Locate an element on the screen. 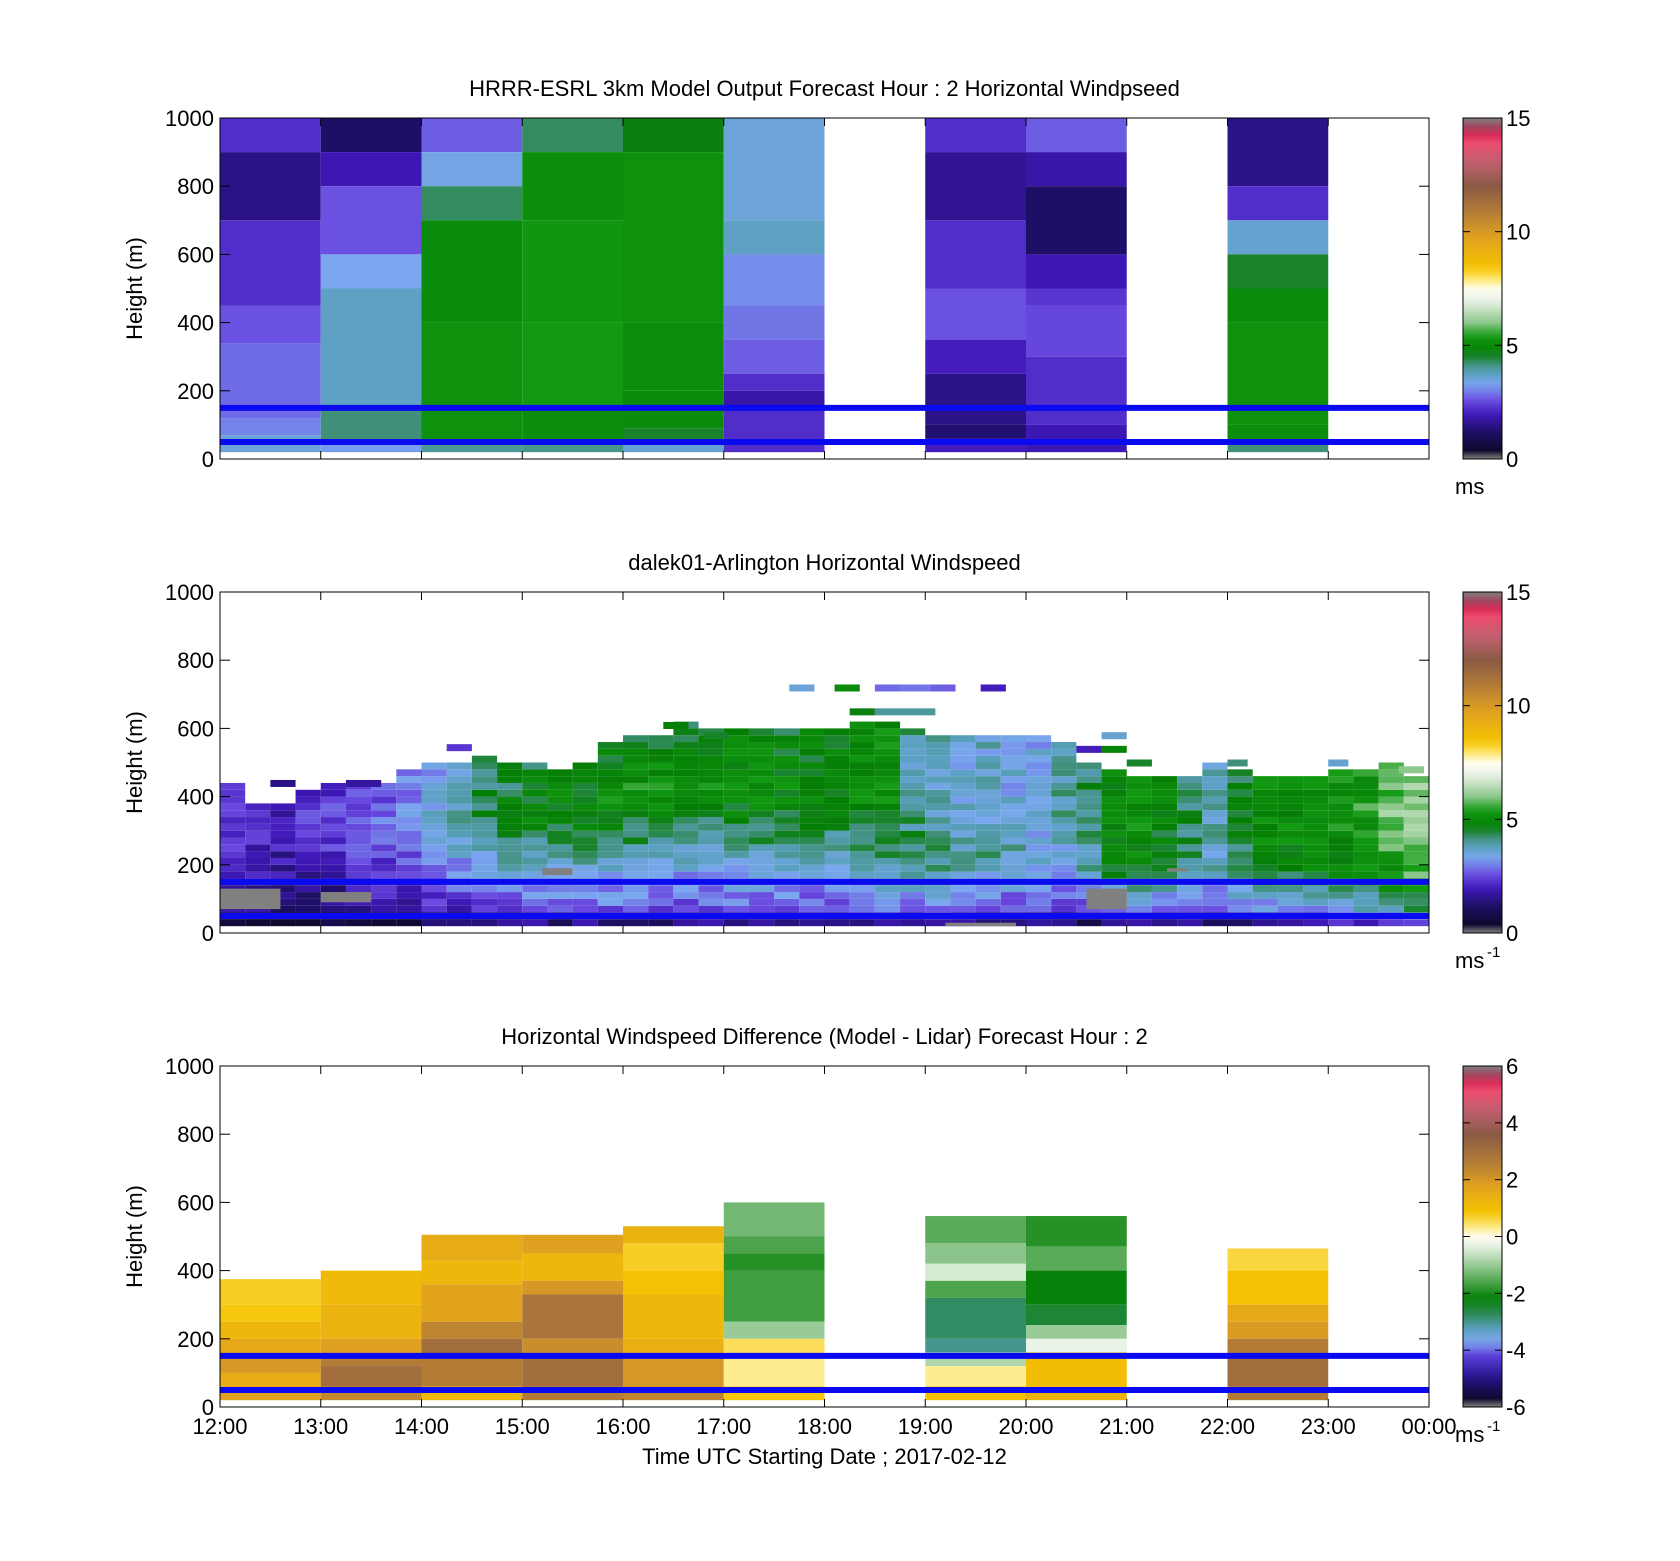 This screenshot has width=1680, height=1561. y-axis-label: Height (m) is located at coordinates (134, 1236).